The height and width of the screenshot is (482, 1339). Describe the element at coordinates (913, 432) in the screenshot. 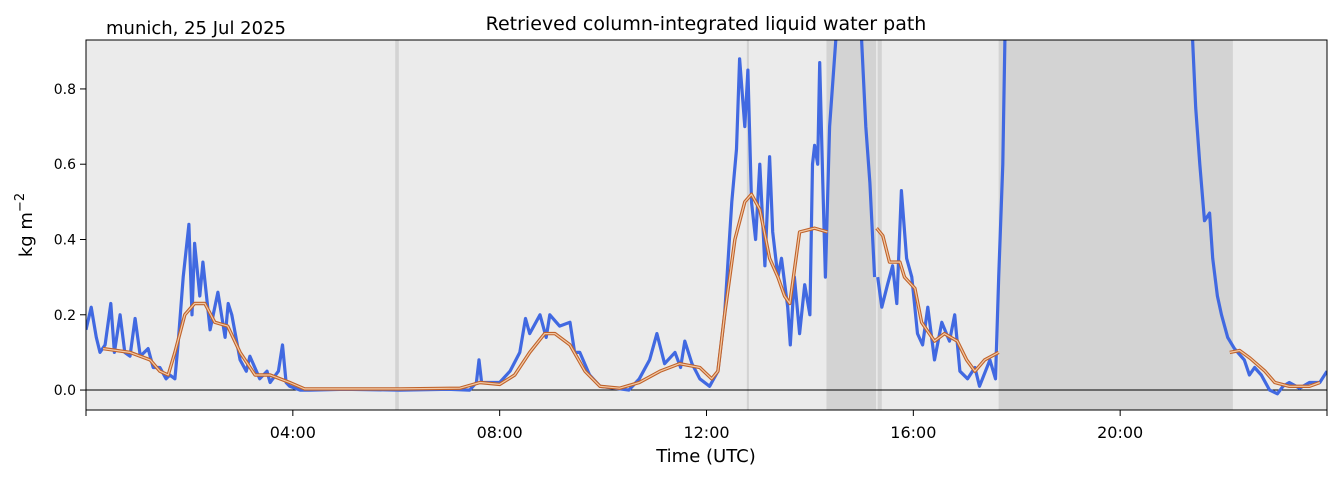

I see `x-tick-label: 16:00` at that location.